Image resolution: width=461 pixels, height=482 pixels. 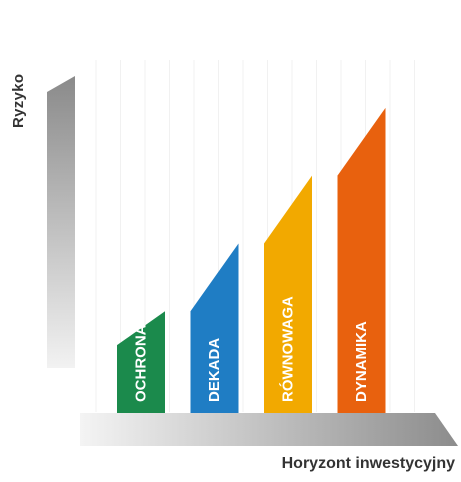 I want to click on bar-label: DYNAMIKA, so click(x=361, y=361).